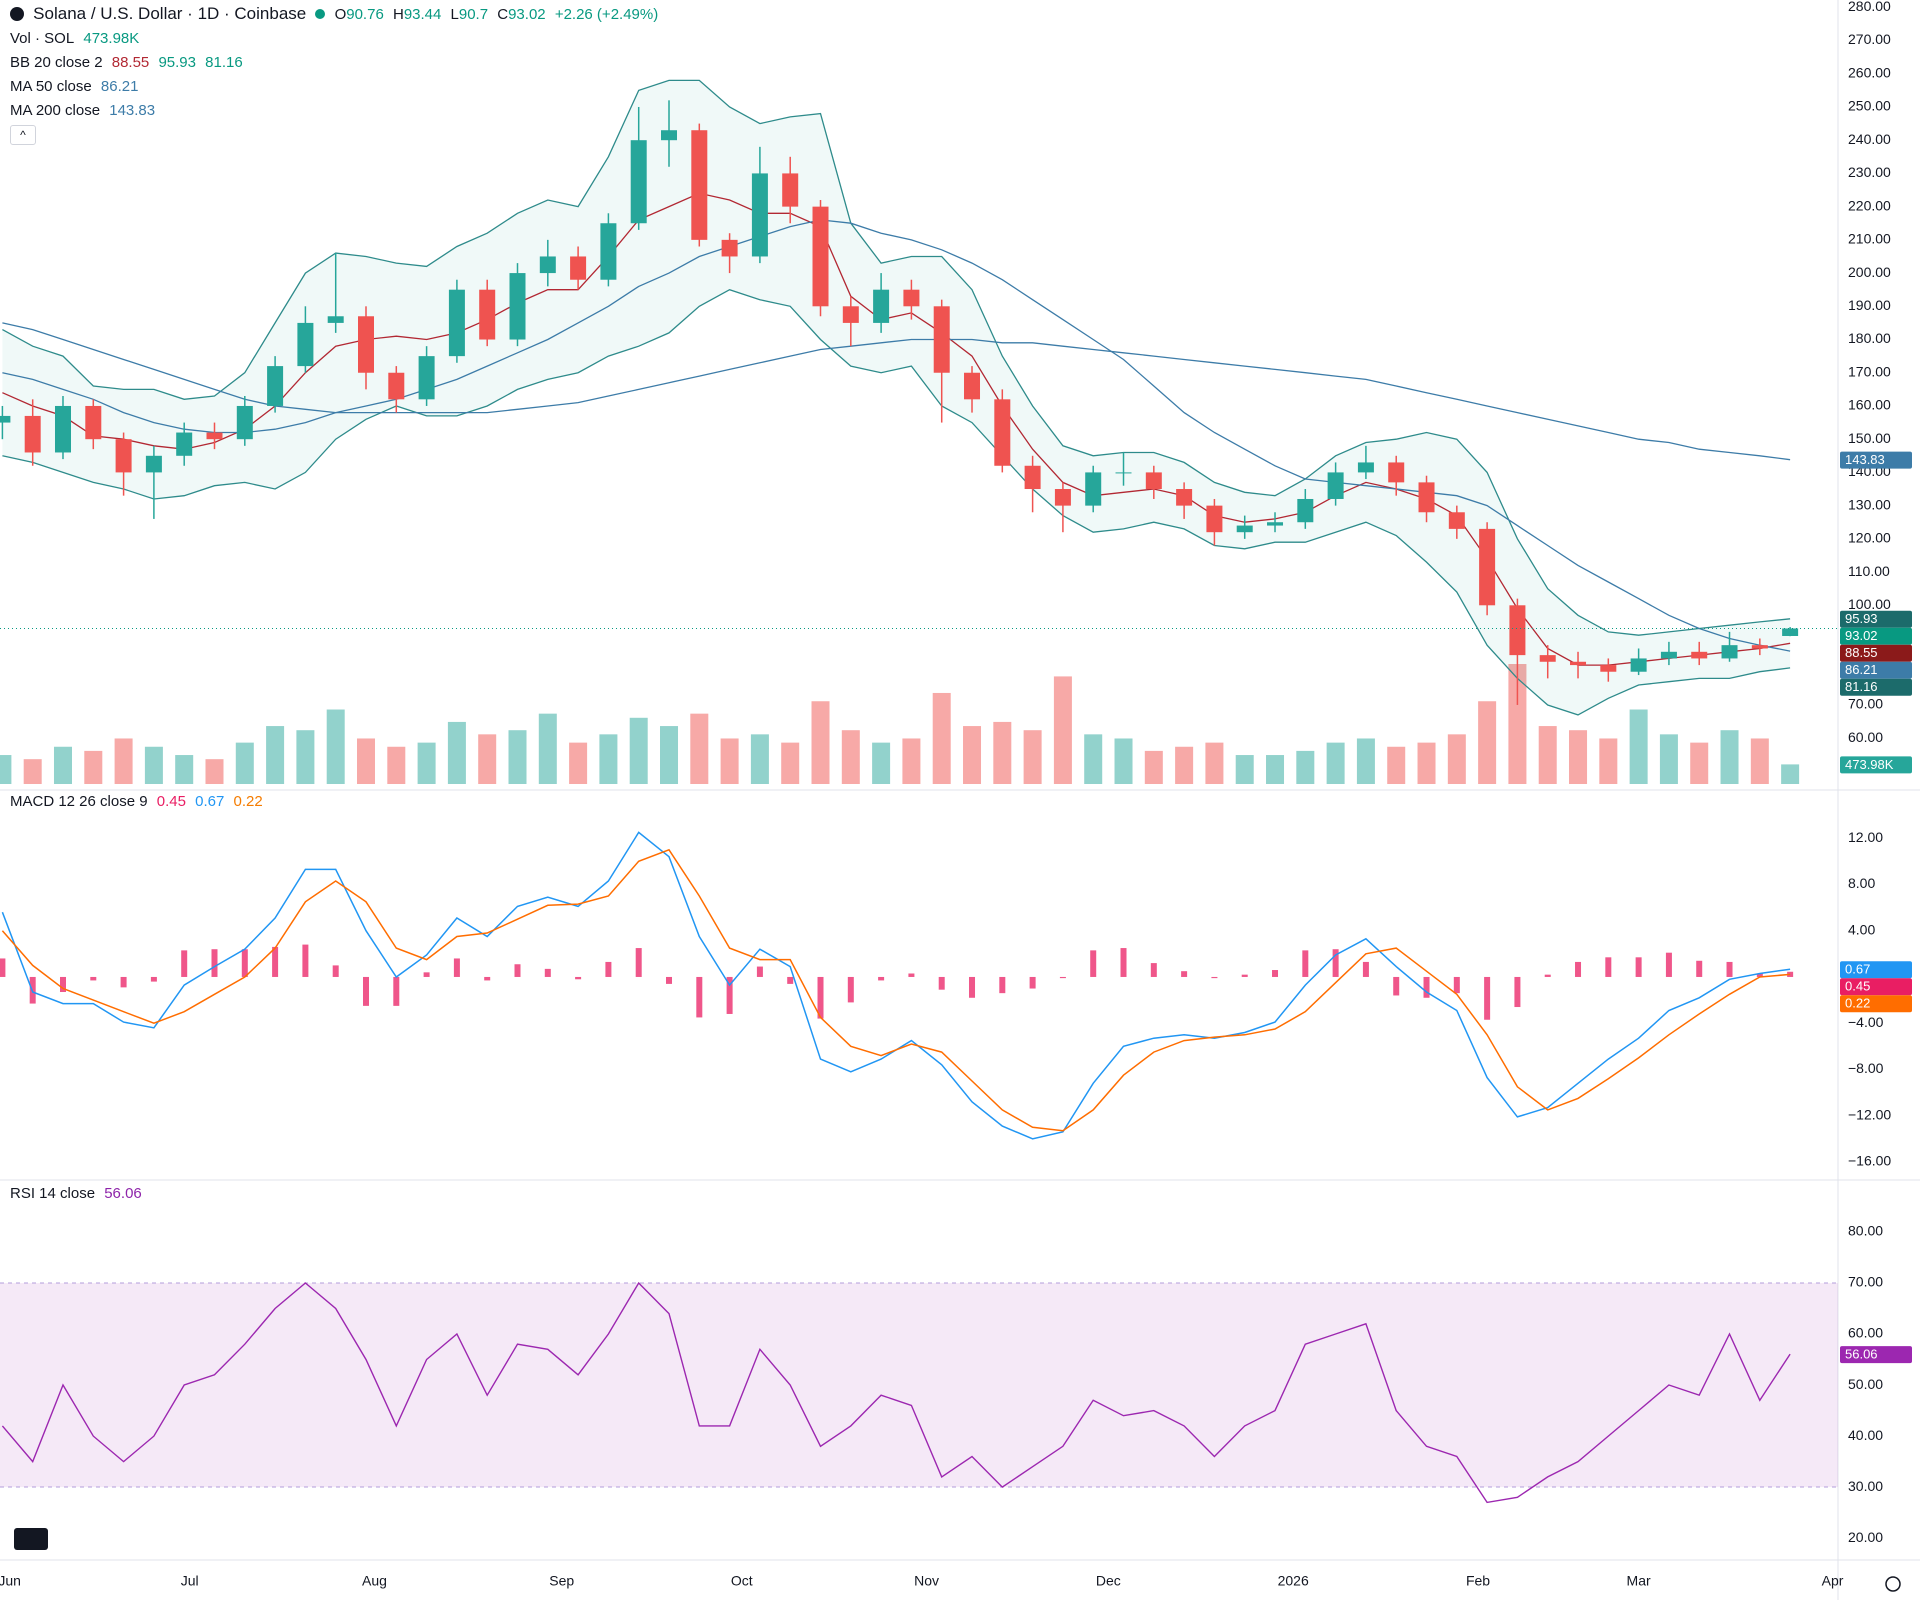 This screenshot has height=1600, width=1920. What do you see at coordinates (170, 13) in the screenshot?
I see `symbol-title: Solana / U.S. Dollar · 1D · Coinbase` at bounding box center [170, 13].